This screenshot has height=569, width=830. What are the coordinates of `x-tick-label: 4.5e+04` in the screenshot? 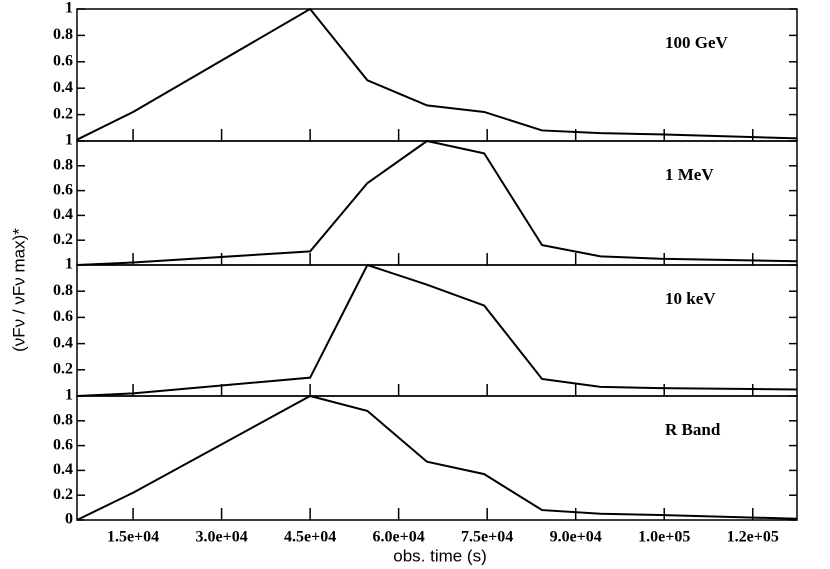 It's located at (310, 537).